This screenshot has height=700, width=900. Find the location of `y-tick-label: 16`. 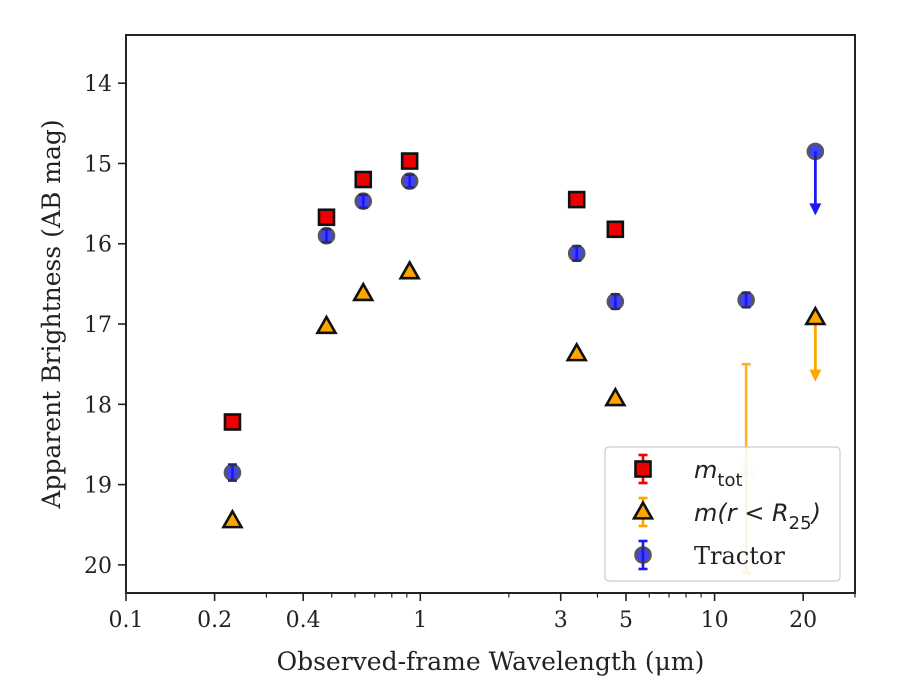

y-tick-label: 16 is located at coordinates (98, 245).